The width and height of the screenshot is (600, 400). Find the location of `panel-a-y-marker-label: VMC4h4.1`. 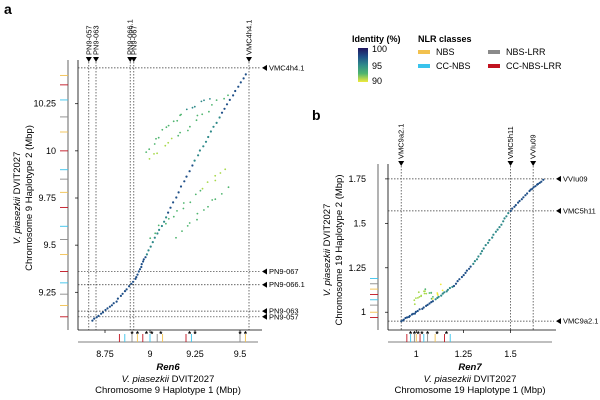

panel-a-y-marker-label: VMC4h4.1 is located at coordinates (286, 67).